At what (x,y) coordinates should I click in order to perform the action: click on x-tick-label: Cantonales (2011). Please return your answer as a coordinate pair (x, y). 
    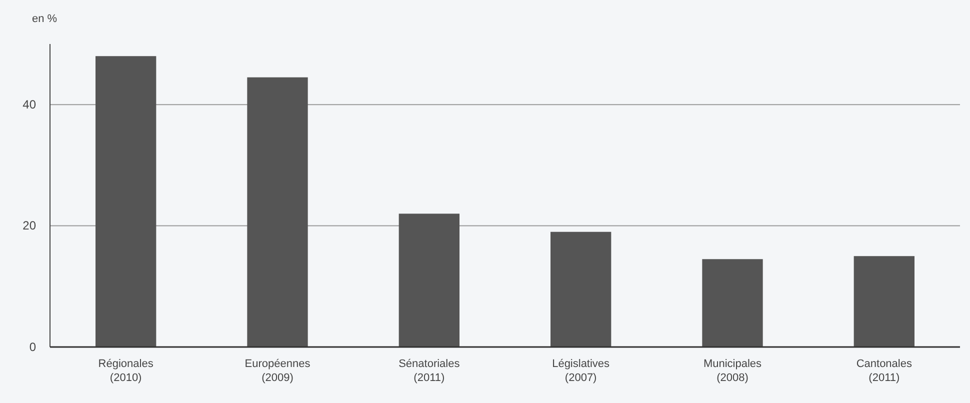
    Looking at the image, I should click on (884, 371).